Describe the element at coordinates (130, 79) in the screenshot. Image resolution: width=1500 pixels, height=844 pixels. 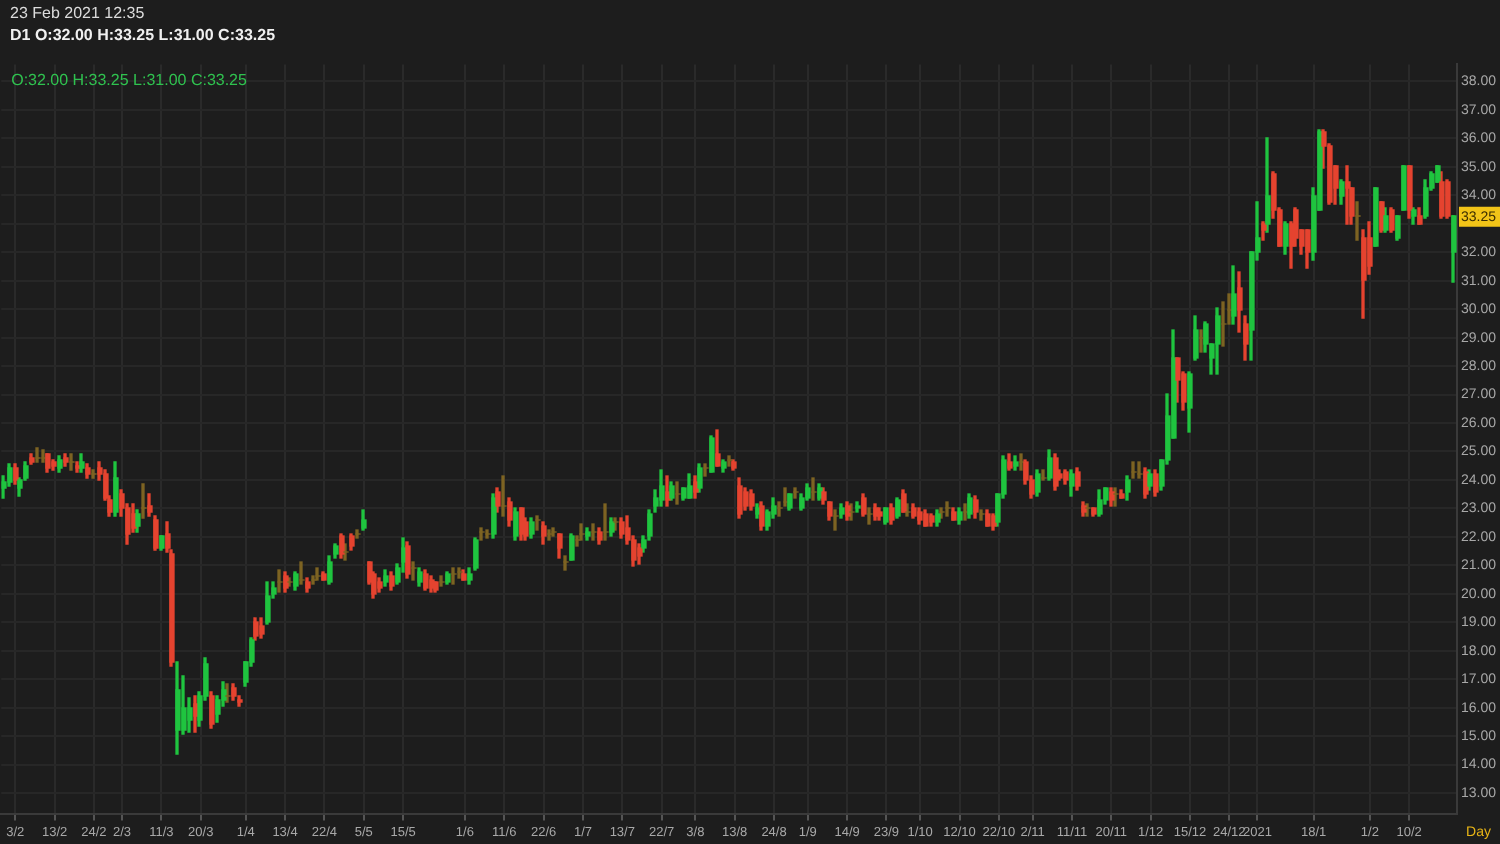
I see `annotation: O:32.00 H:33.25 L:31.00 C:33.25` at that location.